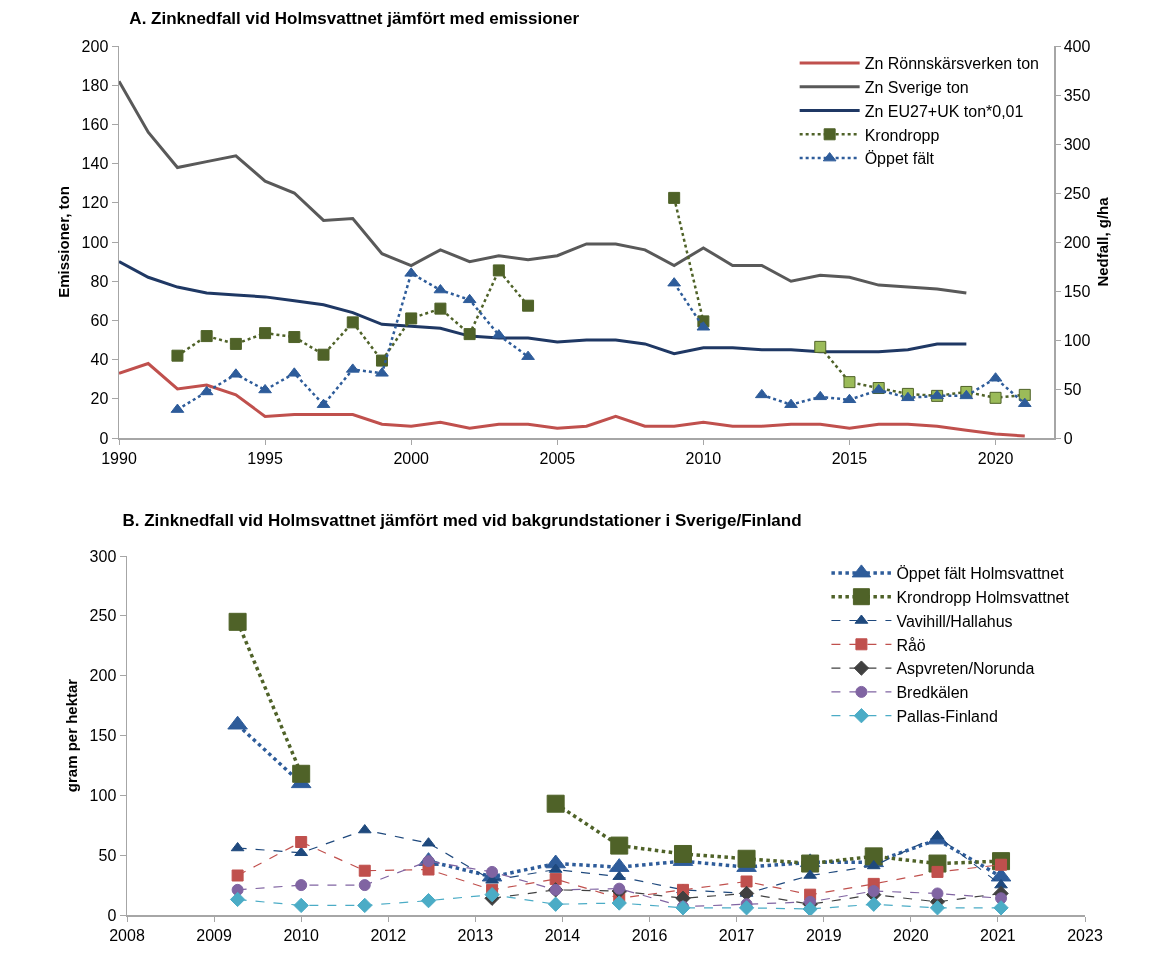  What do you see at coordinates (1077, 46) in the screenshot?
I see `y2-tick-label: 400` at bounding box center [1077, 46].